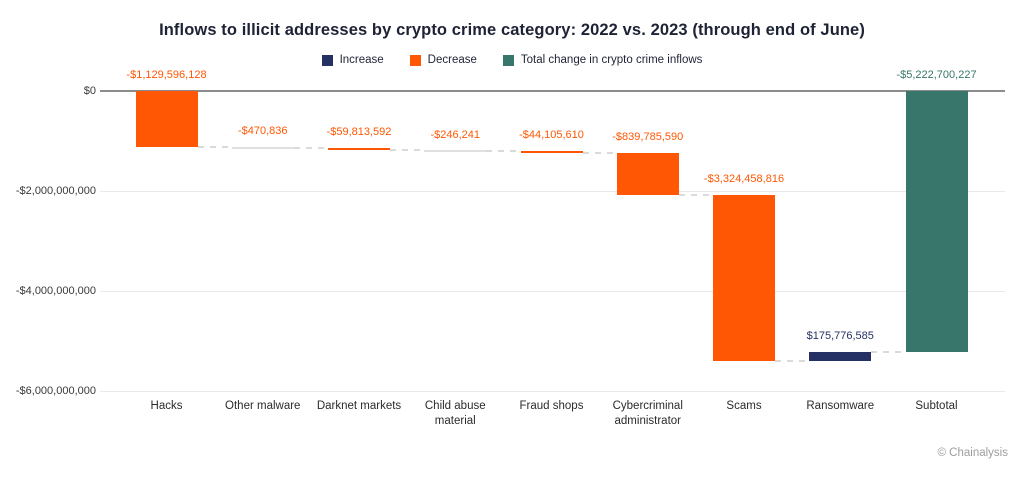  What do you see at coordinates (455, 134) in the screenshot?
I see `bar-value-label-child-abuse-material: -$246,241` at bounding box center [455, 134].